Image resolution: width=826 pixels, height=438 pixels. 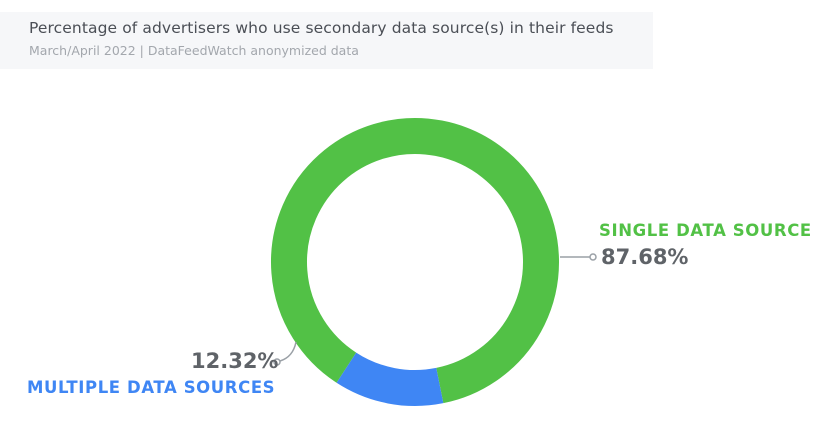 I want to click on donut-slice-multi, so click(x=390, y=379).